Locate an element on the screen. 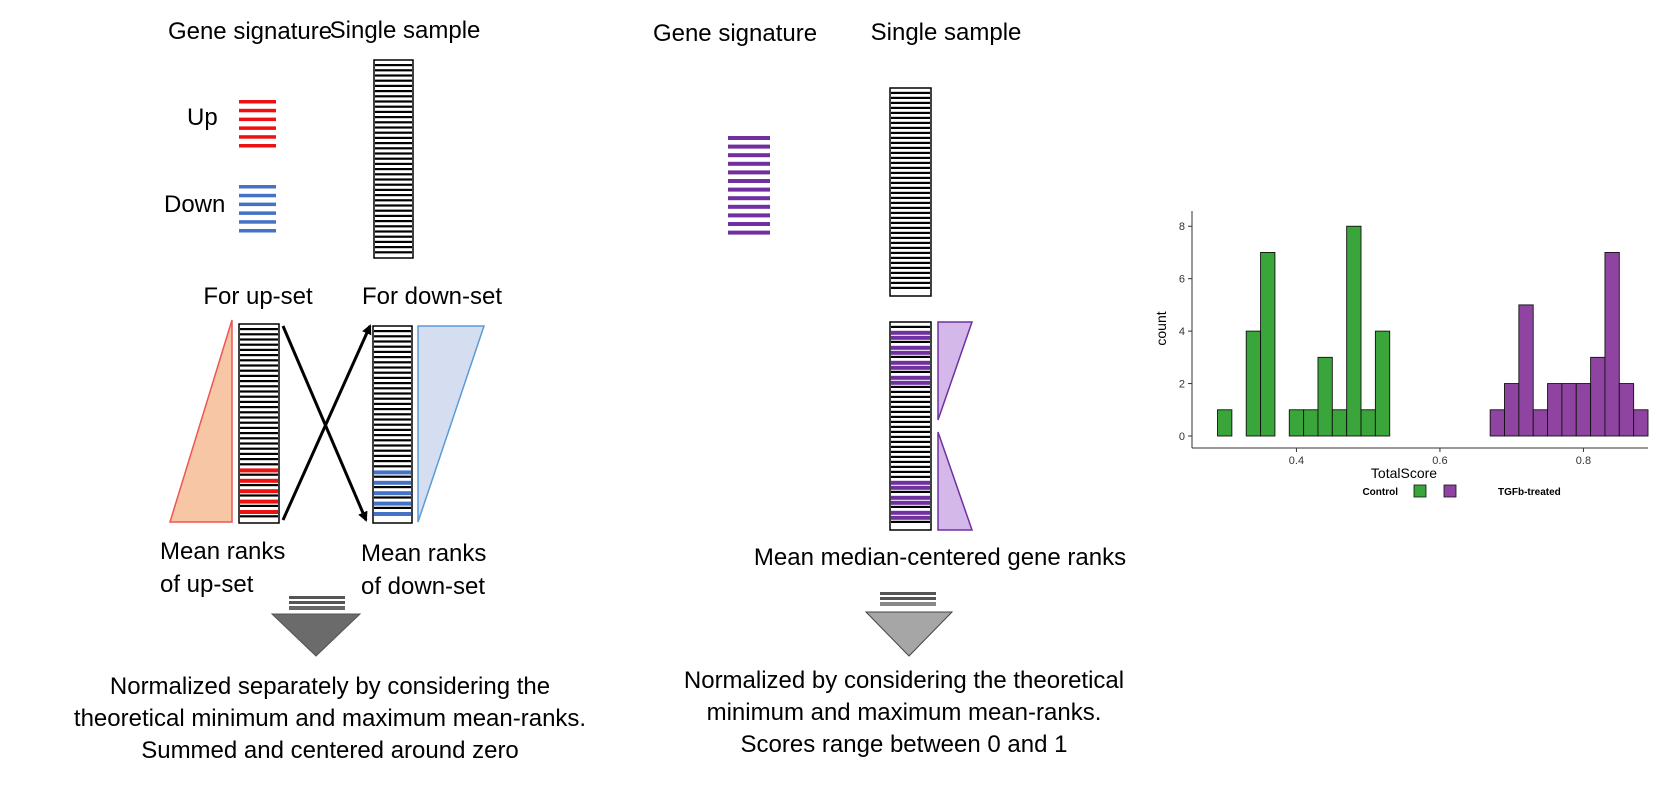 The image size is (1654, 792). legend-label: TGFb-treated is located at coordinates (1529, 492).